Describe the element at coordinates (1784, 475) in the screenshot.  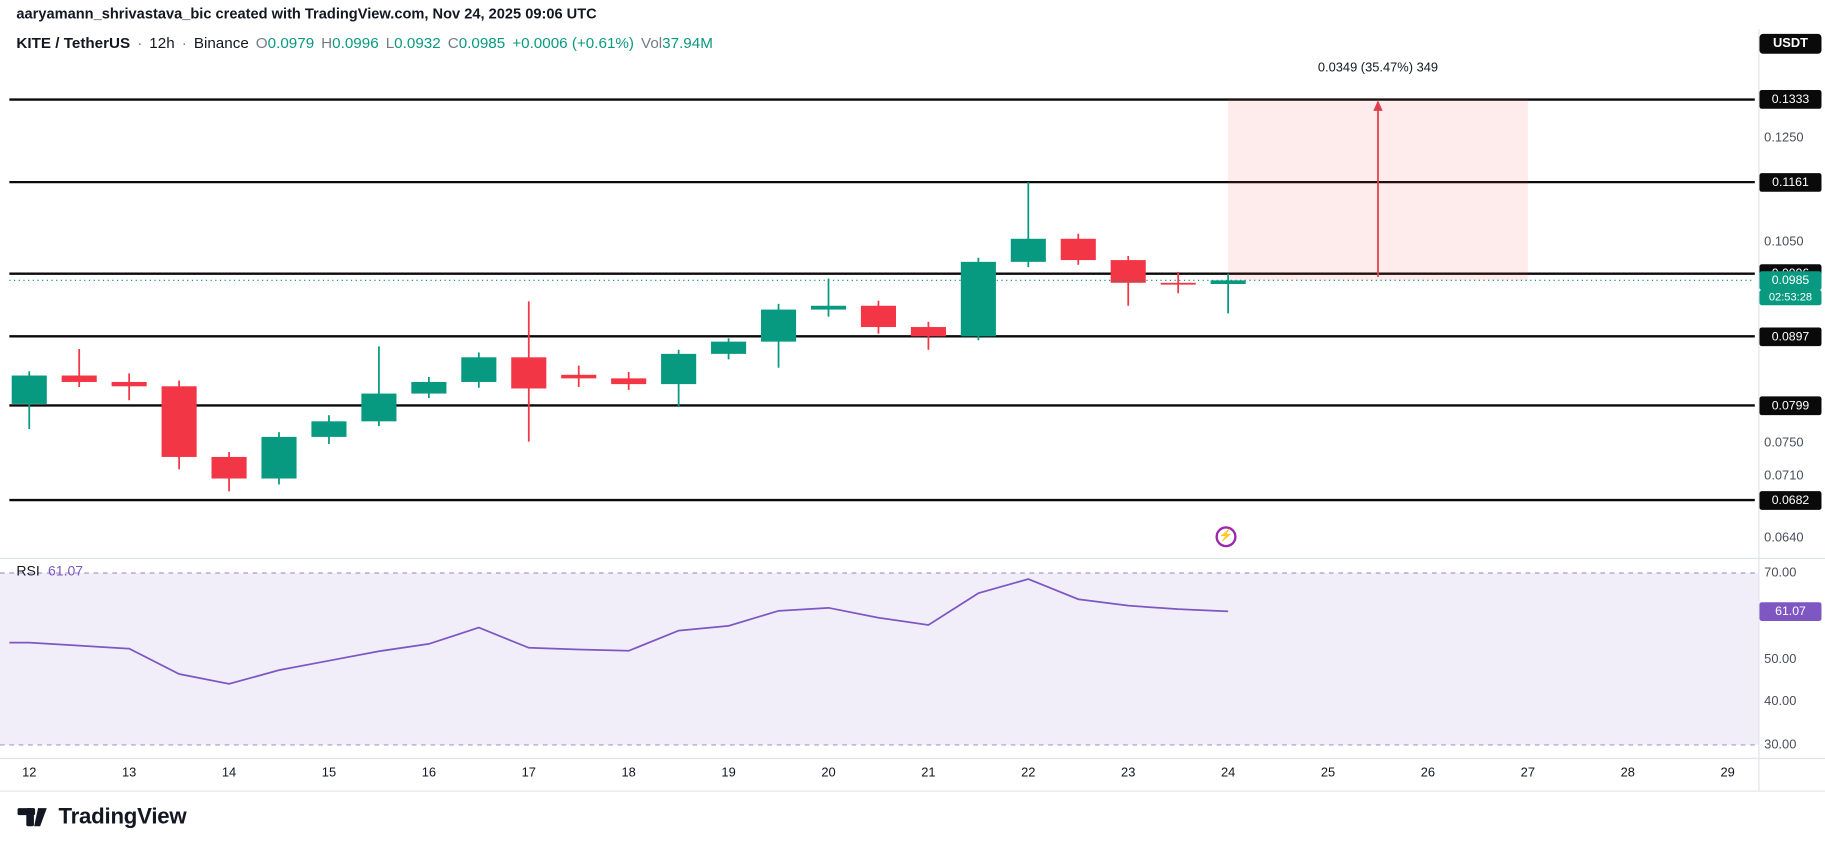
I see `price-axis-label: 0.0710` at that location.